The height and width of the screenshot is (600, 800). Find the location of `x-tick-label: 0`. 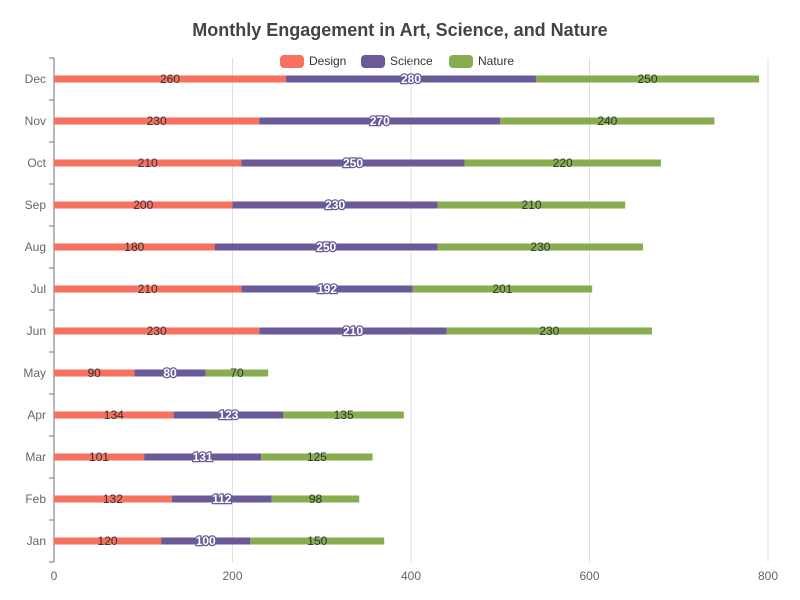

x-tick-label: 0 is located at coordinates (54, 576).